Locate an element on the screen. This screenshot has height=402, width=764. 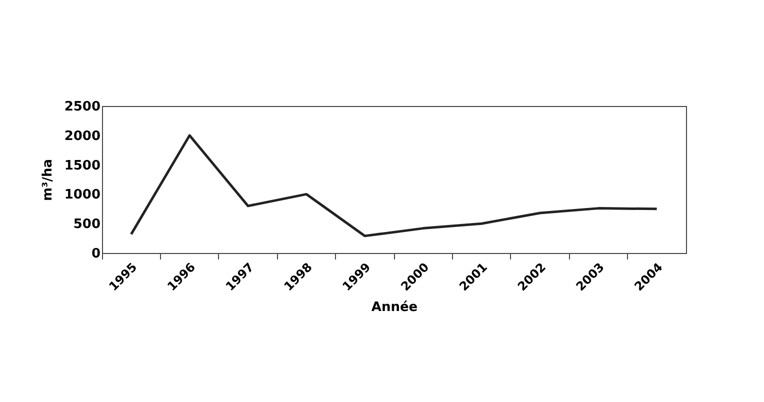
y-tick-label: 1500 is located at coordinates (82, 166).